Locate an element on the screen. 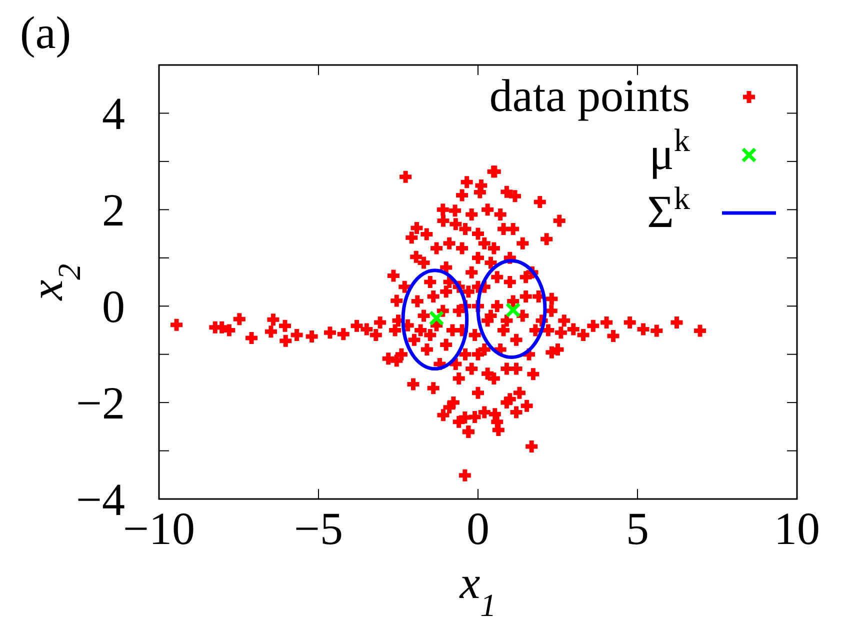 The height and width of the screenshot is (630, 858). y-tick-label: −4 is located at coordinates (100, 499).